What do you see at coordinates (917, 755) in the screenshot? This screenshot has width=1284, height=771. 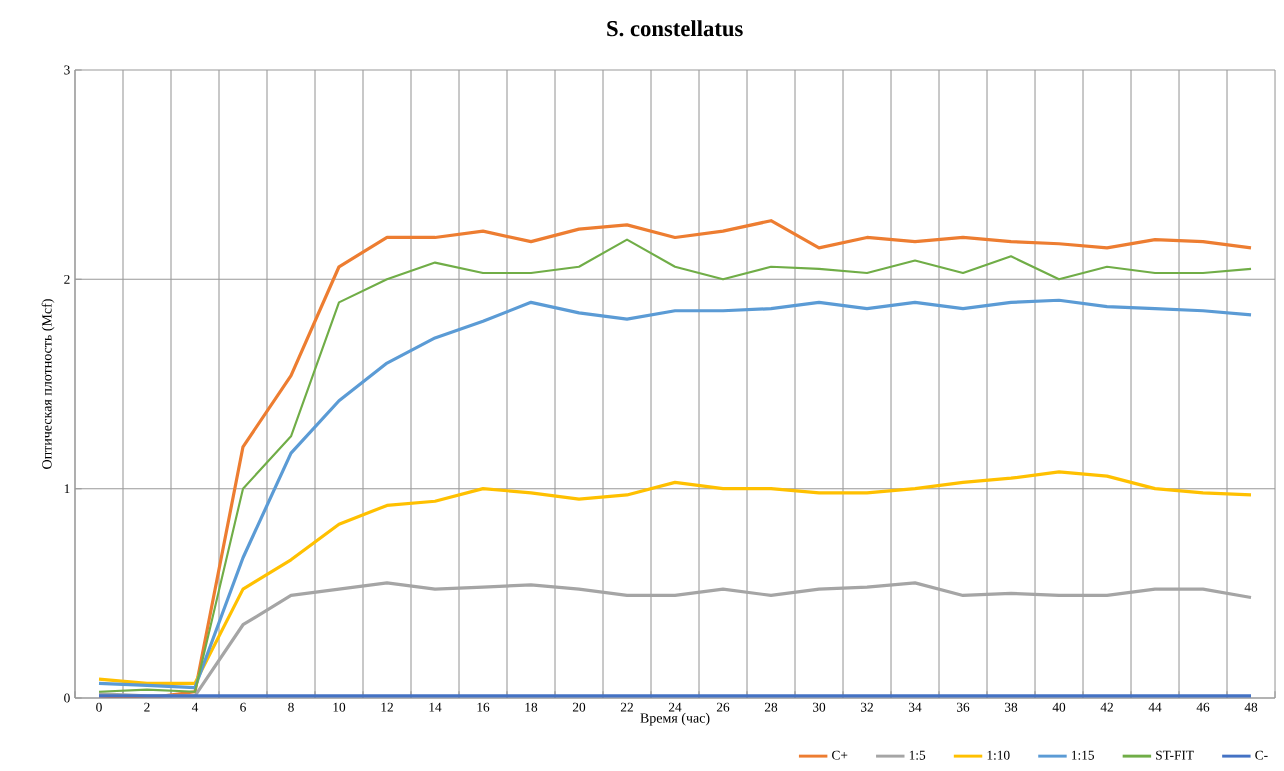 I see `legend-label: 1:5` at bounding box center [917, 755].